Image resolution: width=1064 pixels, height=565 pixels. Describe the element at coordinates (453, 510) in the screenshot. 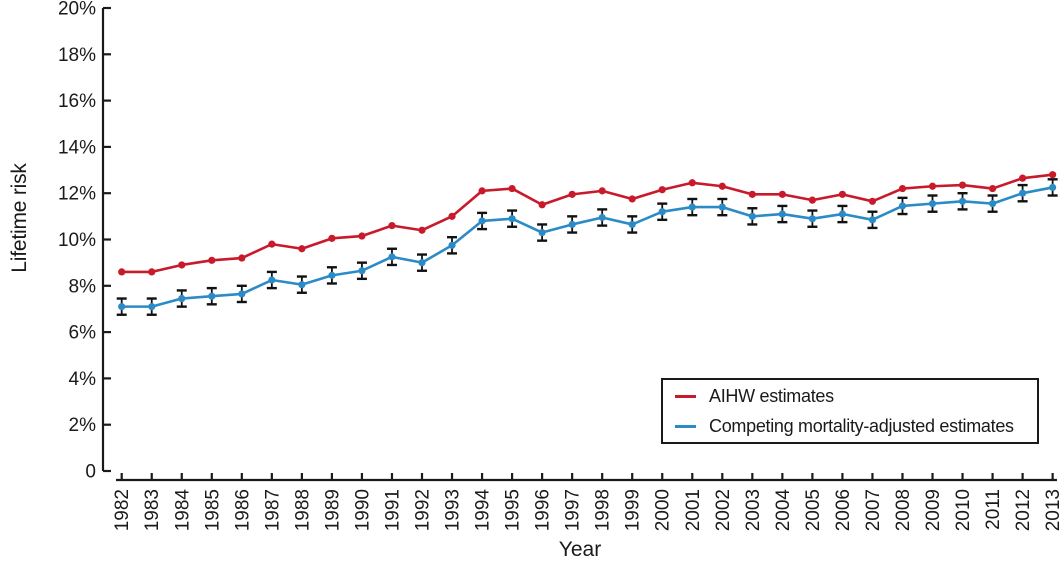

I see `svg-text: 1993` at that location.